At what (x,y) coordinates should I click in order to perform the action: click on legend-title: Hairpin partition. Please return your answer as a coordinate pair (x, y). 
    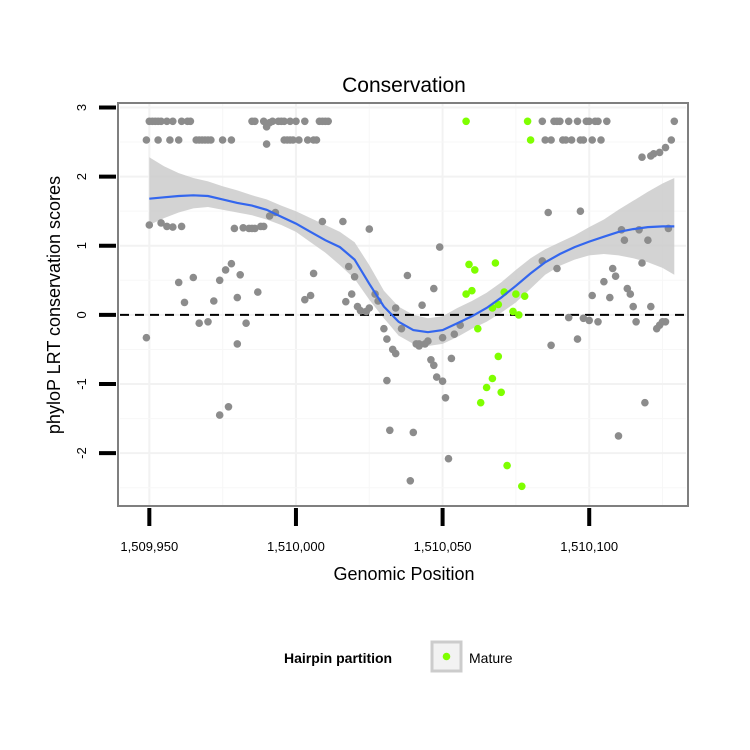
    Looking at the image, I should click on (338, 658).